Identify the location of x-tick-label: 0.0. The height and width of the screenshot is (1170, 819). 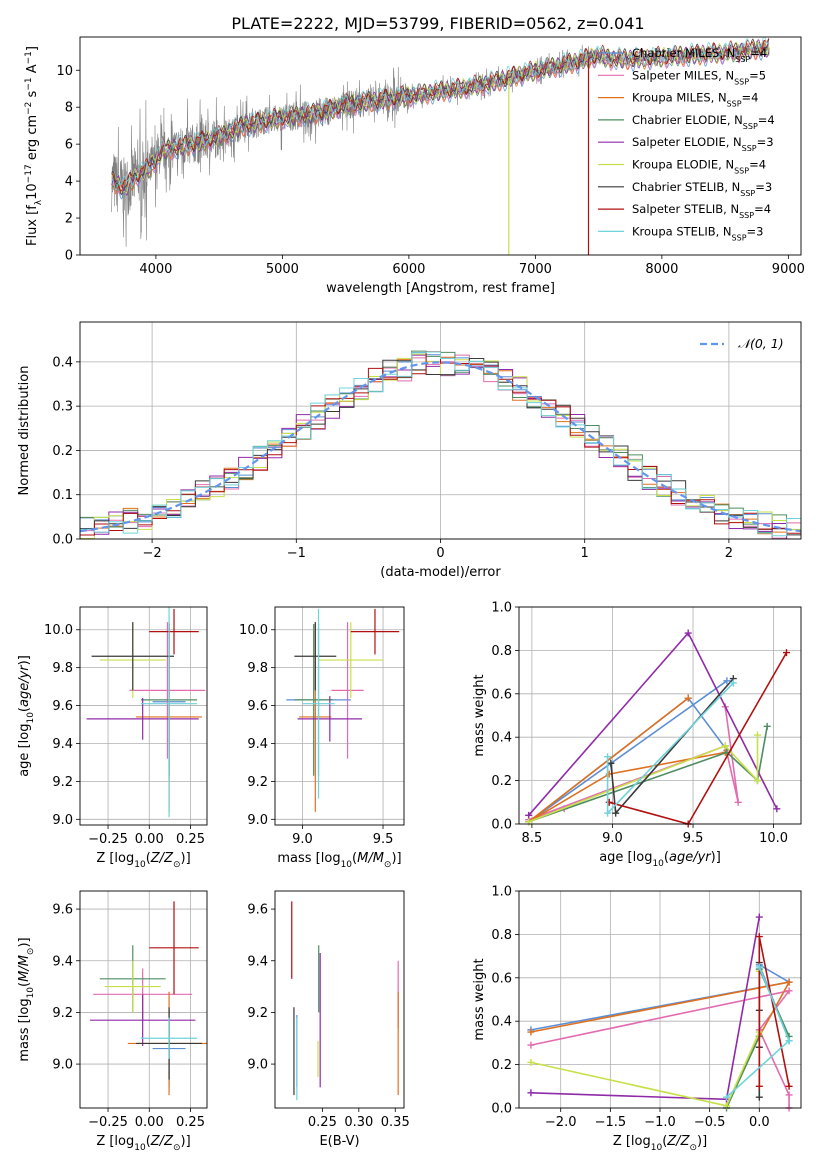
(759, 1122).